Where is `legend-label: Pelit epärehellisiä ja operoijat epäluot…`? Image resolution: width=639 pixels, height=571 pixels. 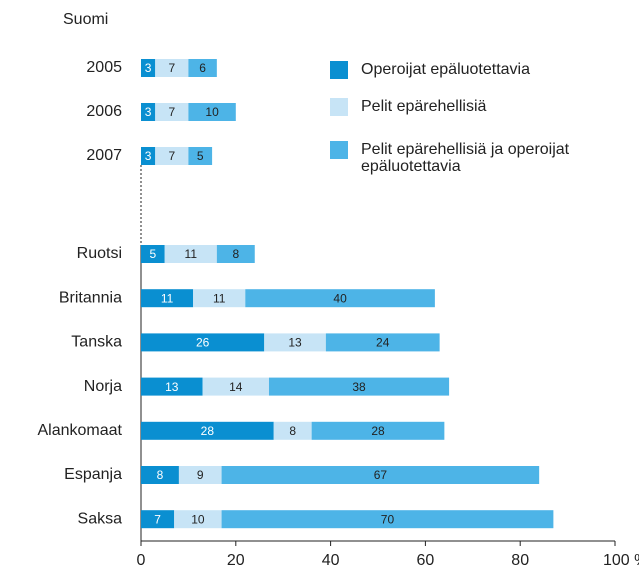 legend-label: Pelit epärehellisiä ja operoijat epäluot… is located at coordinates (465, 158).